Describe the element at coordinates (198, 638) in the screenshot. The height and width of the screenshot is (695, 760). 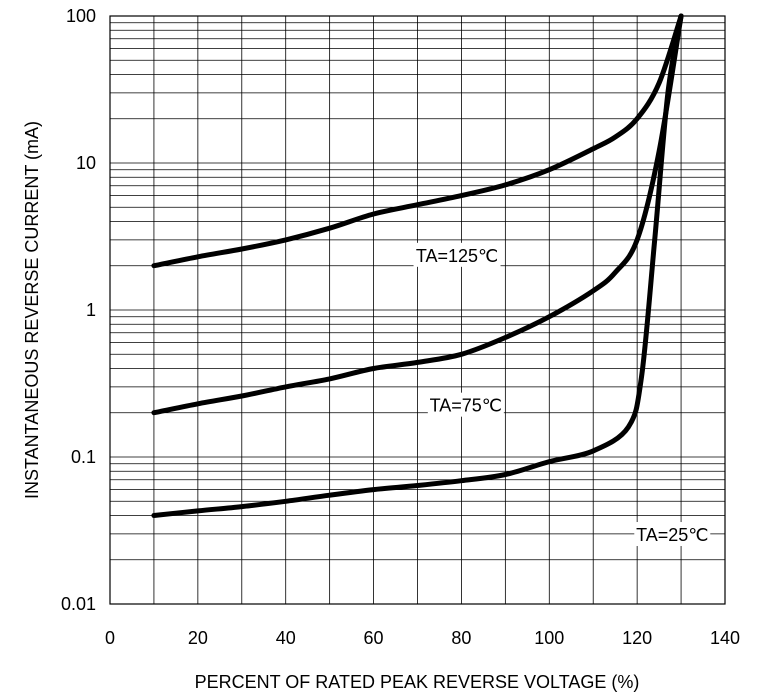
I see `x-tick-label: 20` at that location.